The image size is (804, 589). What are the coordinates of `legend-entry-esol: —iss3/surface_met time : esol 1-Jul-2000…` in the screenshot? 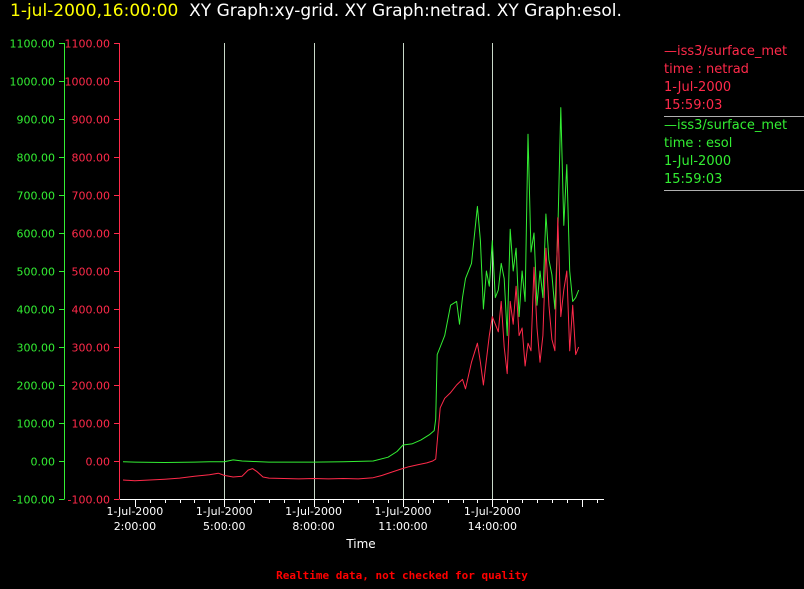 It's located at (734, 154).